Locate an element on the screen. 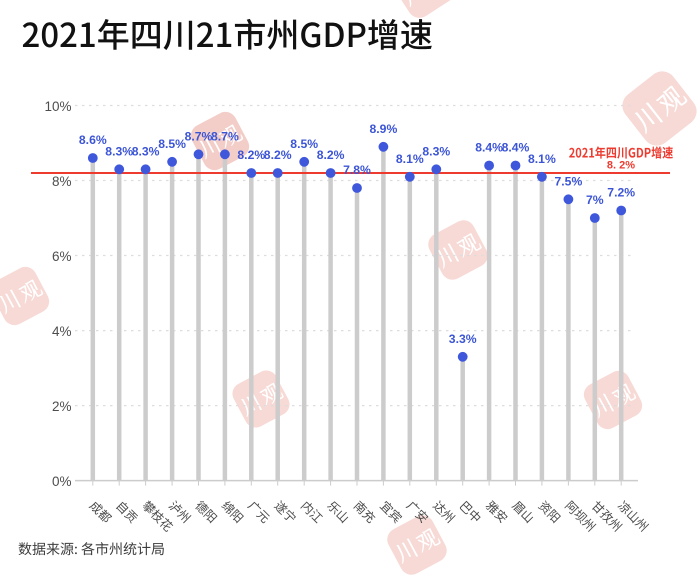  svg-text: 8% is located at coordinates (62, 181).